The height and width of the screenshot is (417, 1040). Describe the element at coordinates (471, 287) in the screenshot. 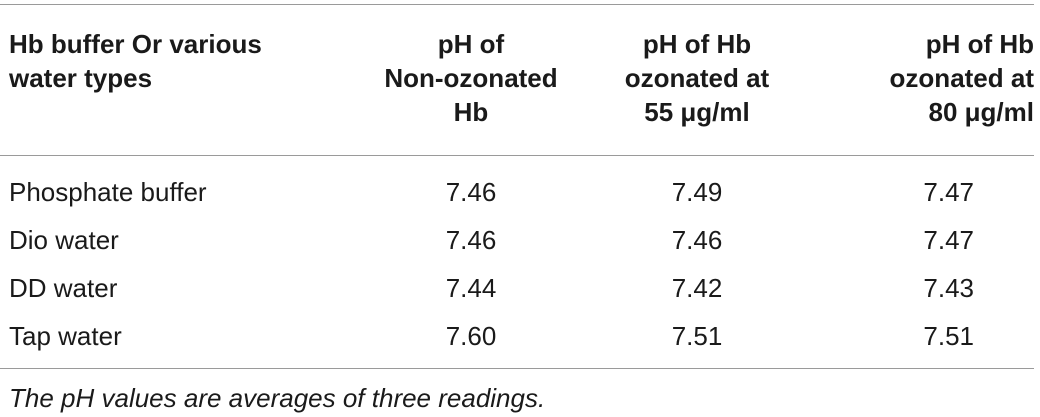

I see `cell-non-ozonated: 7.44` at that location.